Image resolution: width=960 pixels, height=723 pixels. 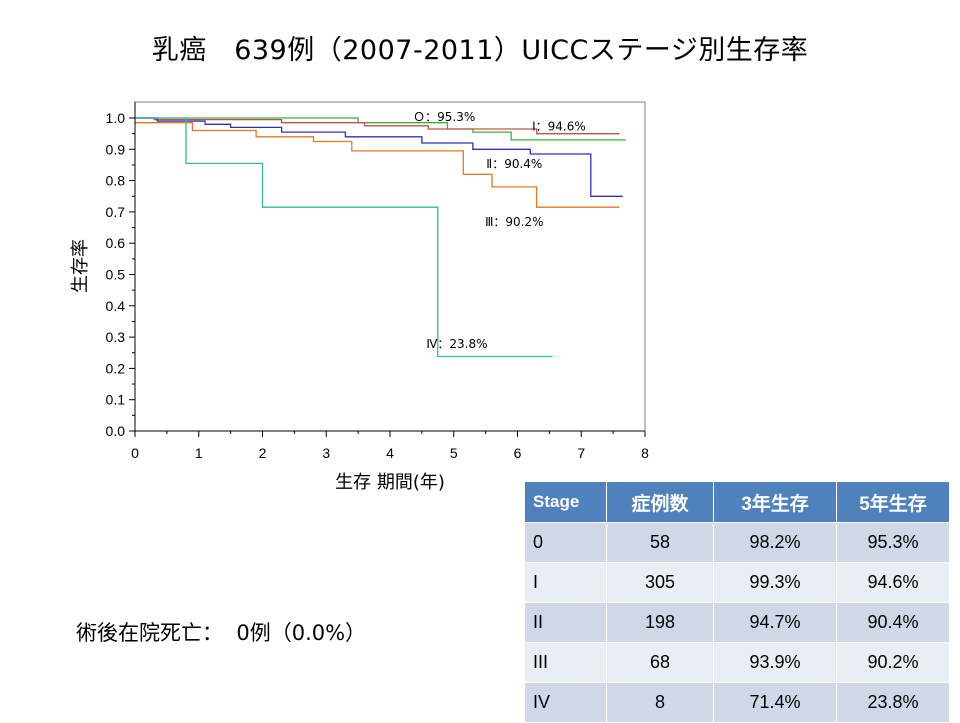 I want to click on table-row: IV 8 71.4% 23.8%, so click(x=737, y=702).